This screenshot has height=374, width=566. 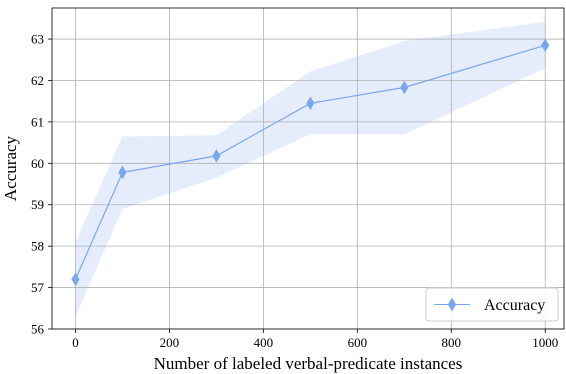 What do you see at coordinates (38, 329) in the screenshot?
I see `y-tick-label: 56` at bounding box center [38, 329].